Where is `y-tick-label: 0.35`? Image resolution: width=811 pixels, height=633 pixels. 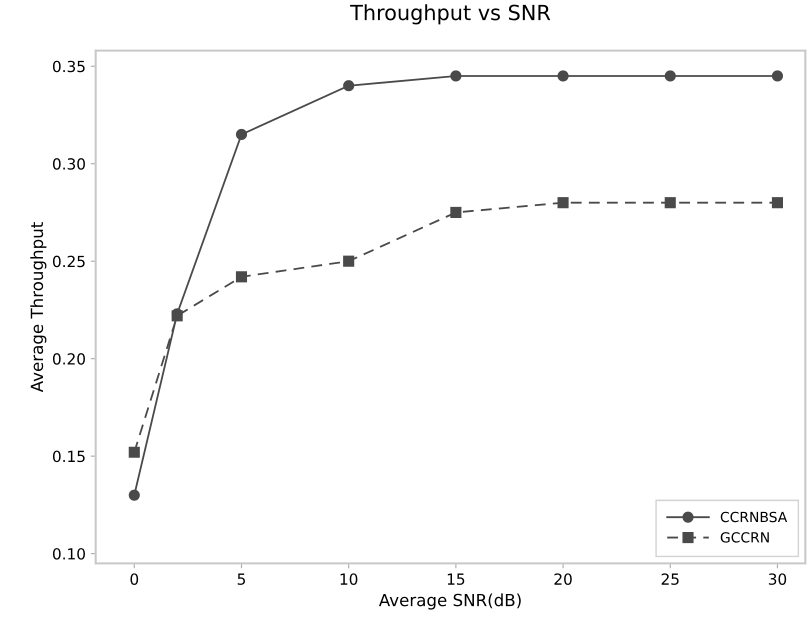
y-tick-label: 0.35 is located at coordinates (68, 66).